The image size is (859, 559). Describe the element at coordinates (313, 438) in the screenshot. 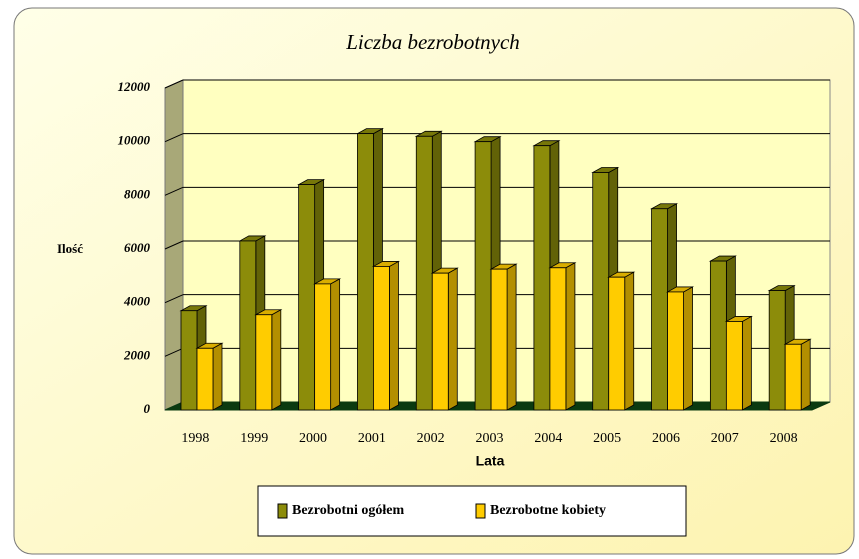

I see `x-tick-label: 2000` at that location.